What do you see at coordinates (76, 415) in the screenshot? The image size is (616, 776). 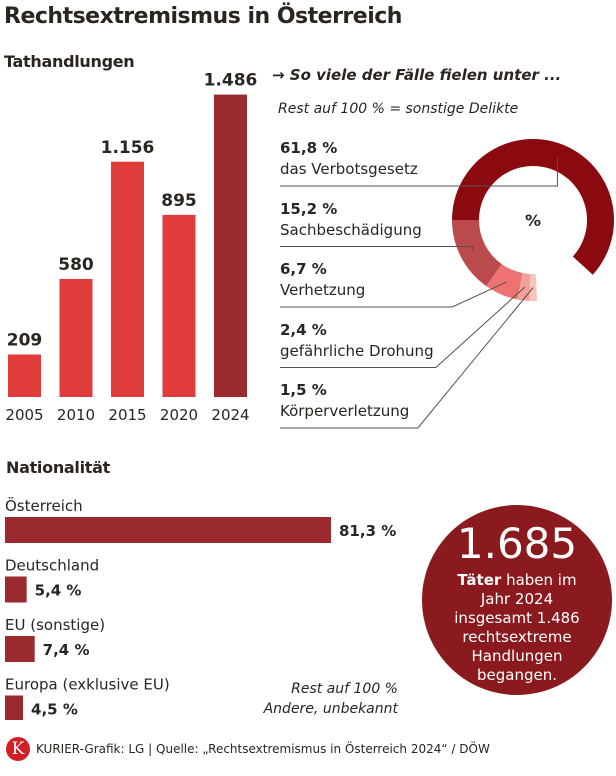 I see `x-tick-label: 2010` at bounding box center [76, 415].